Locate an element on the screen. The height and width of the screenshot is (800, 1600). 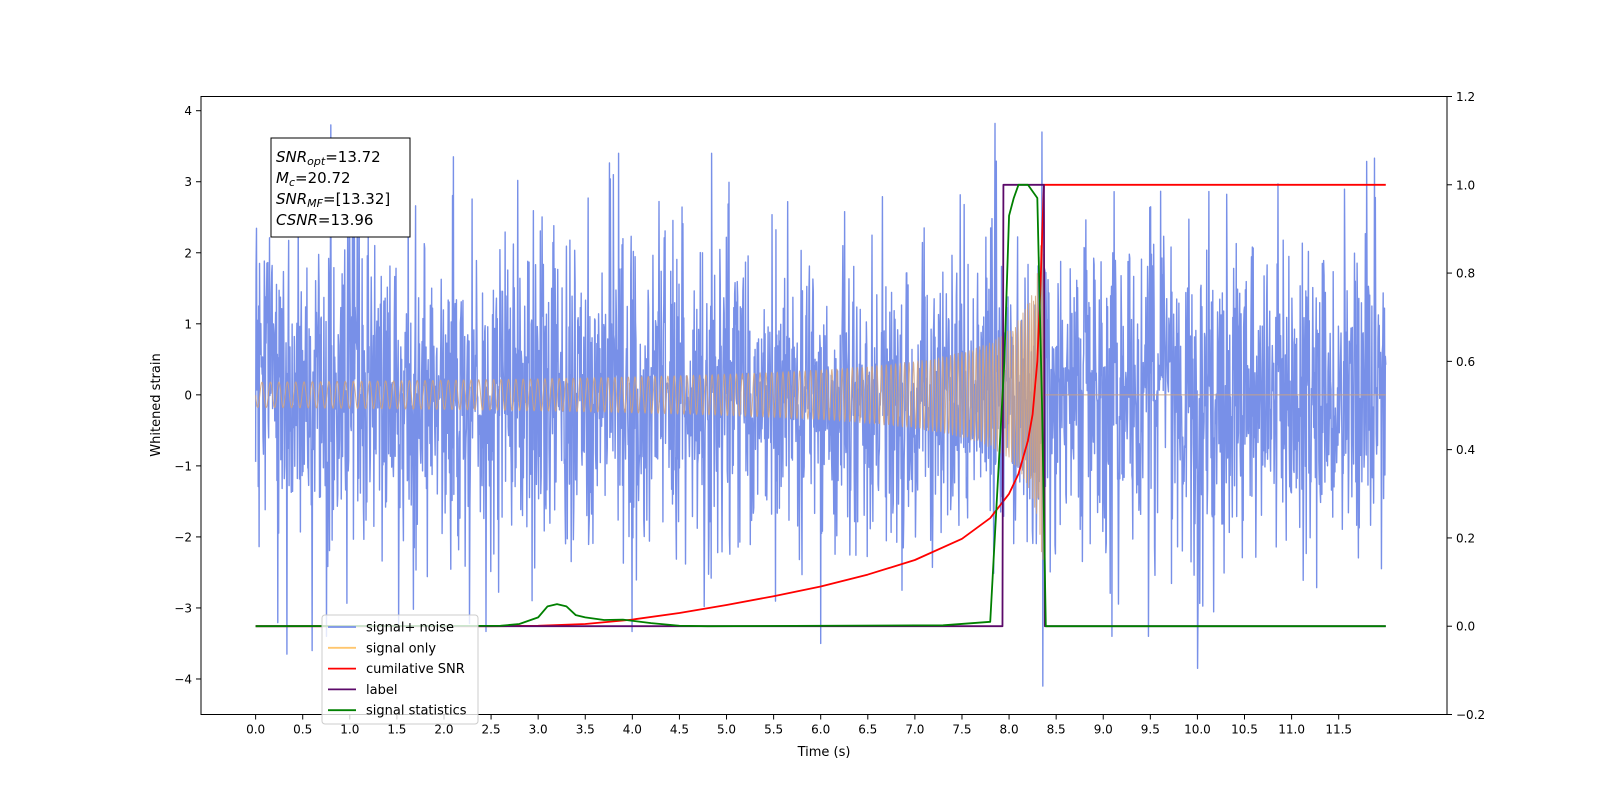
x-tick-label: 6.5 is located at coordinates (867, 730).